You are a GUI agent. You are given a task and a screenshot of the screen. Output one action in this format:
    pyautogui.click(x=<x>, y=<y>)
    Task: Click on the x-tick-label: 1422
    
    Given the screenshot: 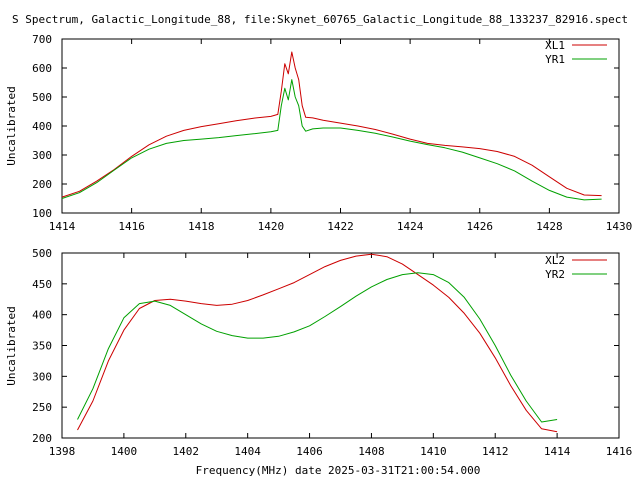 What is the action you would take?
    pyautogui.click(x=340, y=226)
    